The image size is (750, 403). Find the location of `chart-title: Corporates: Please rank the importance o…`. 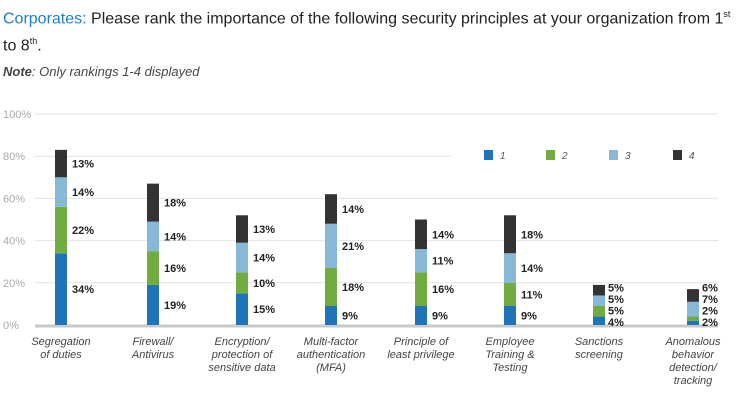

chart-title: Corporates: Please rank the importance o… is located at coordinates (373, 30).